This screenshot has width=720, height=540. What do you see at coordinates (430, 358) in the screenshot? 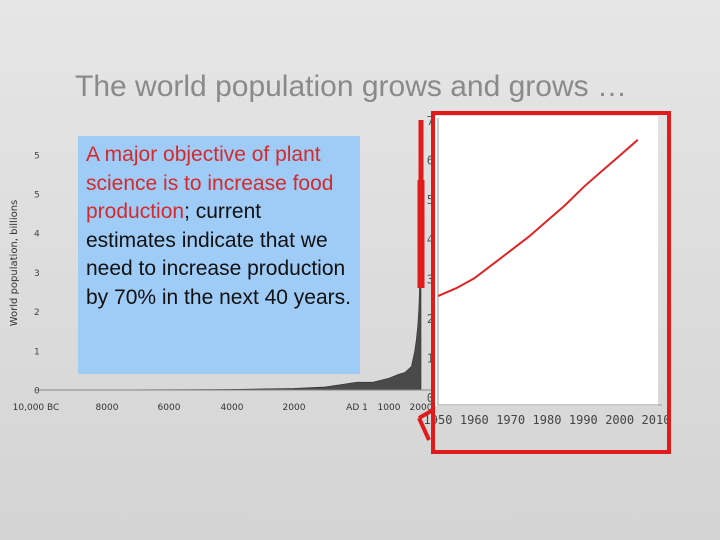
I see `inset-y-tick-label: 1` at bounding box center [430, 358].